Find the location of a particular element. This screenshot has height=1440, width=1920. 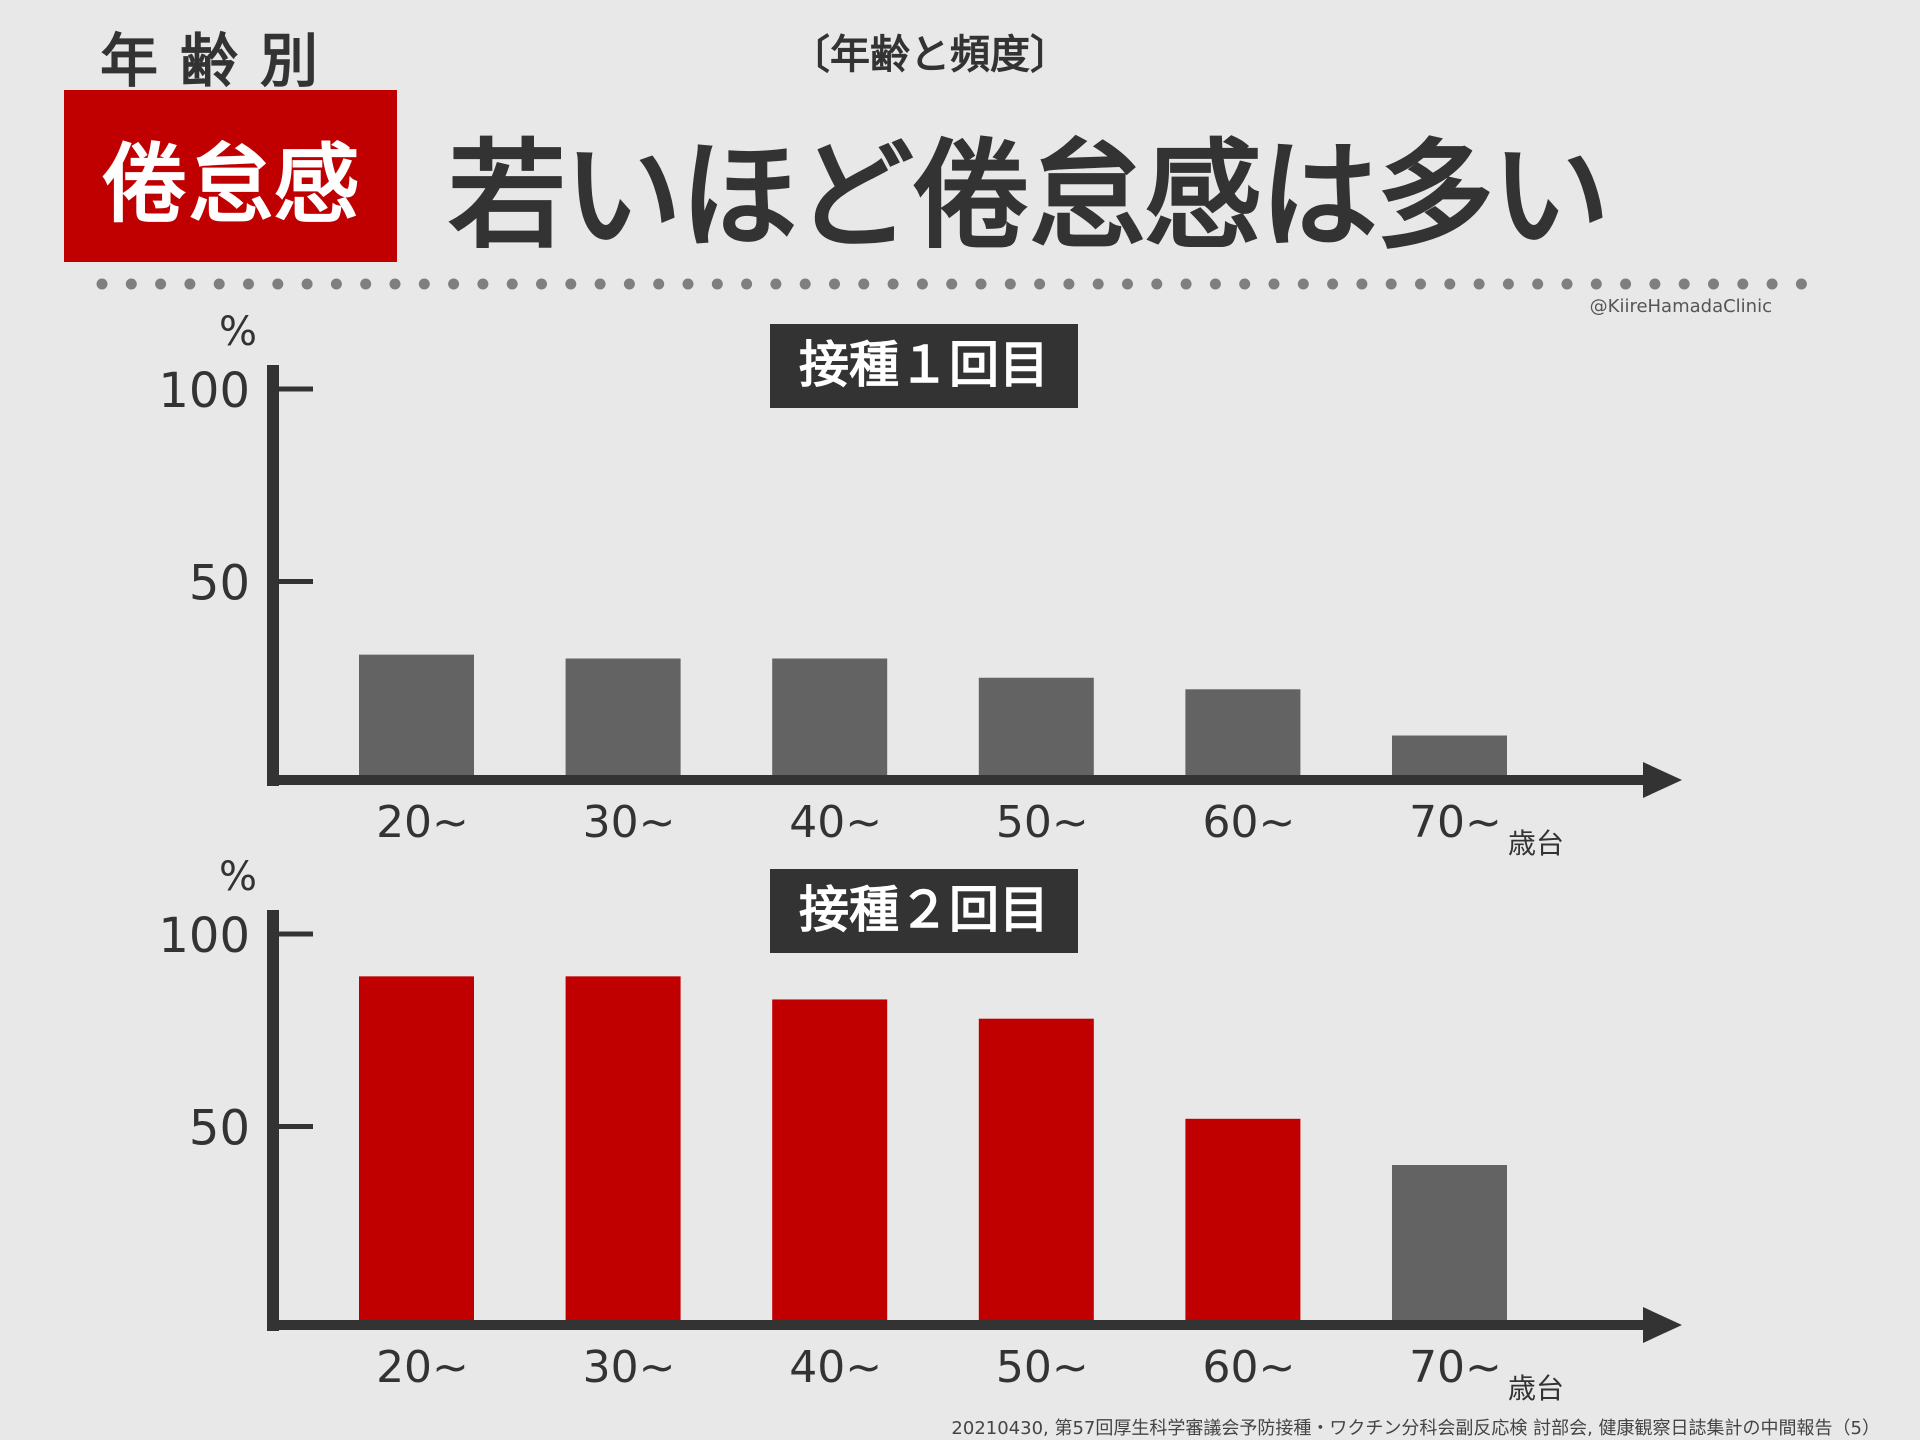

chart-title-label: 接種１回目 is located at coordinates (924, 365).